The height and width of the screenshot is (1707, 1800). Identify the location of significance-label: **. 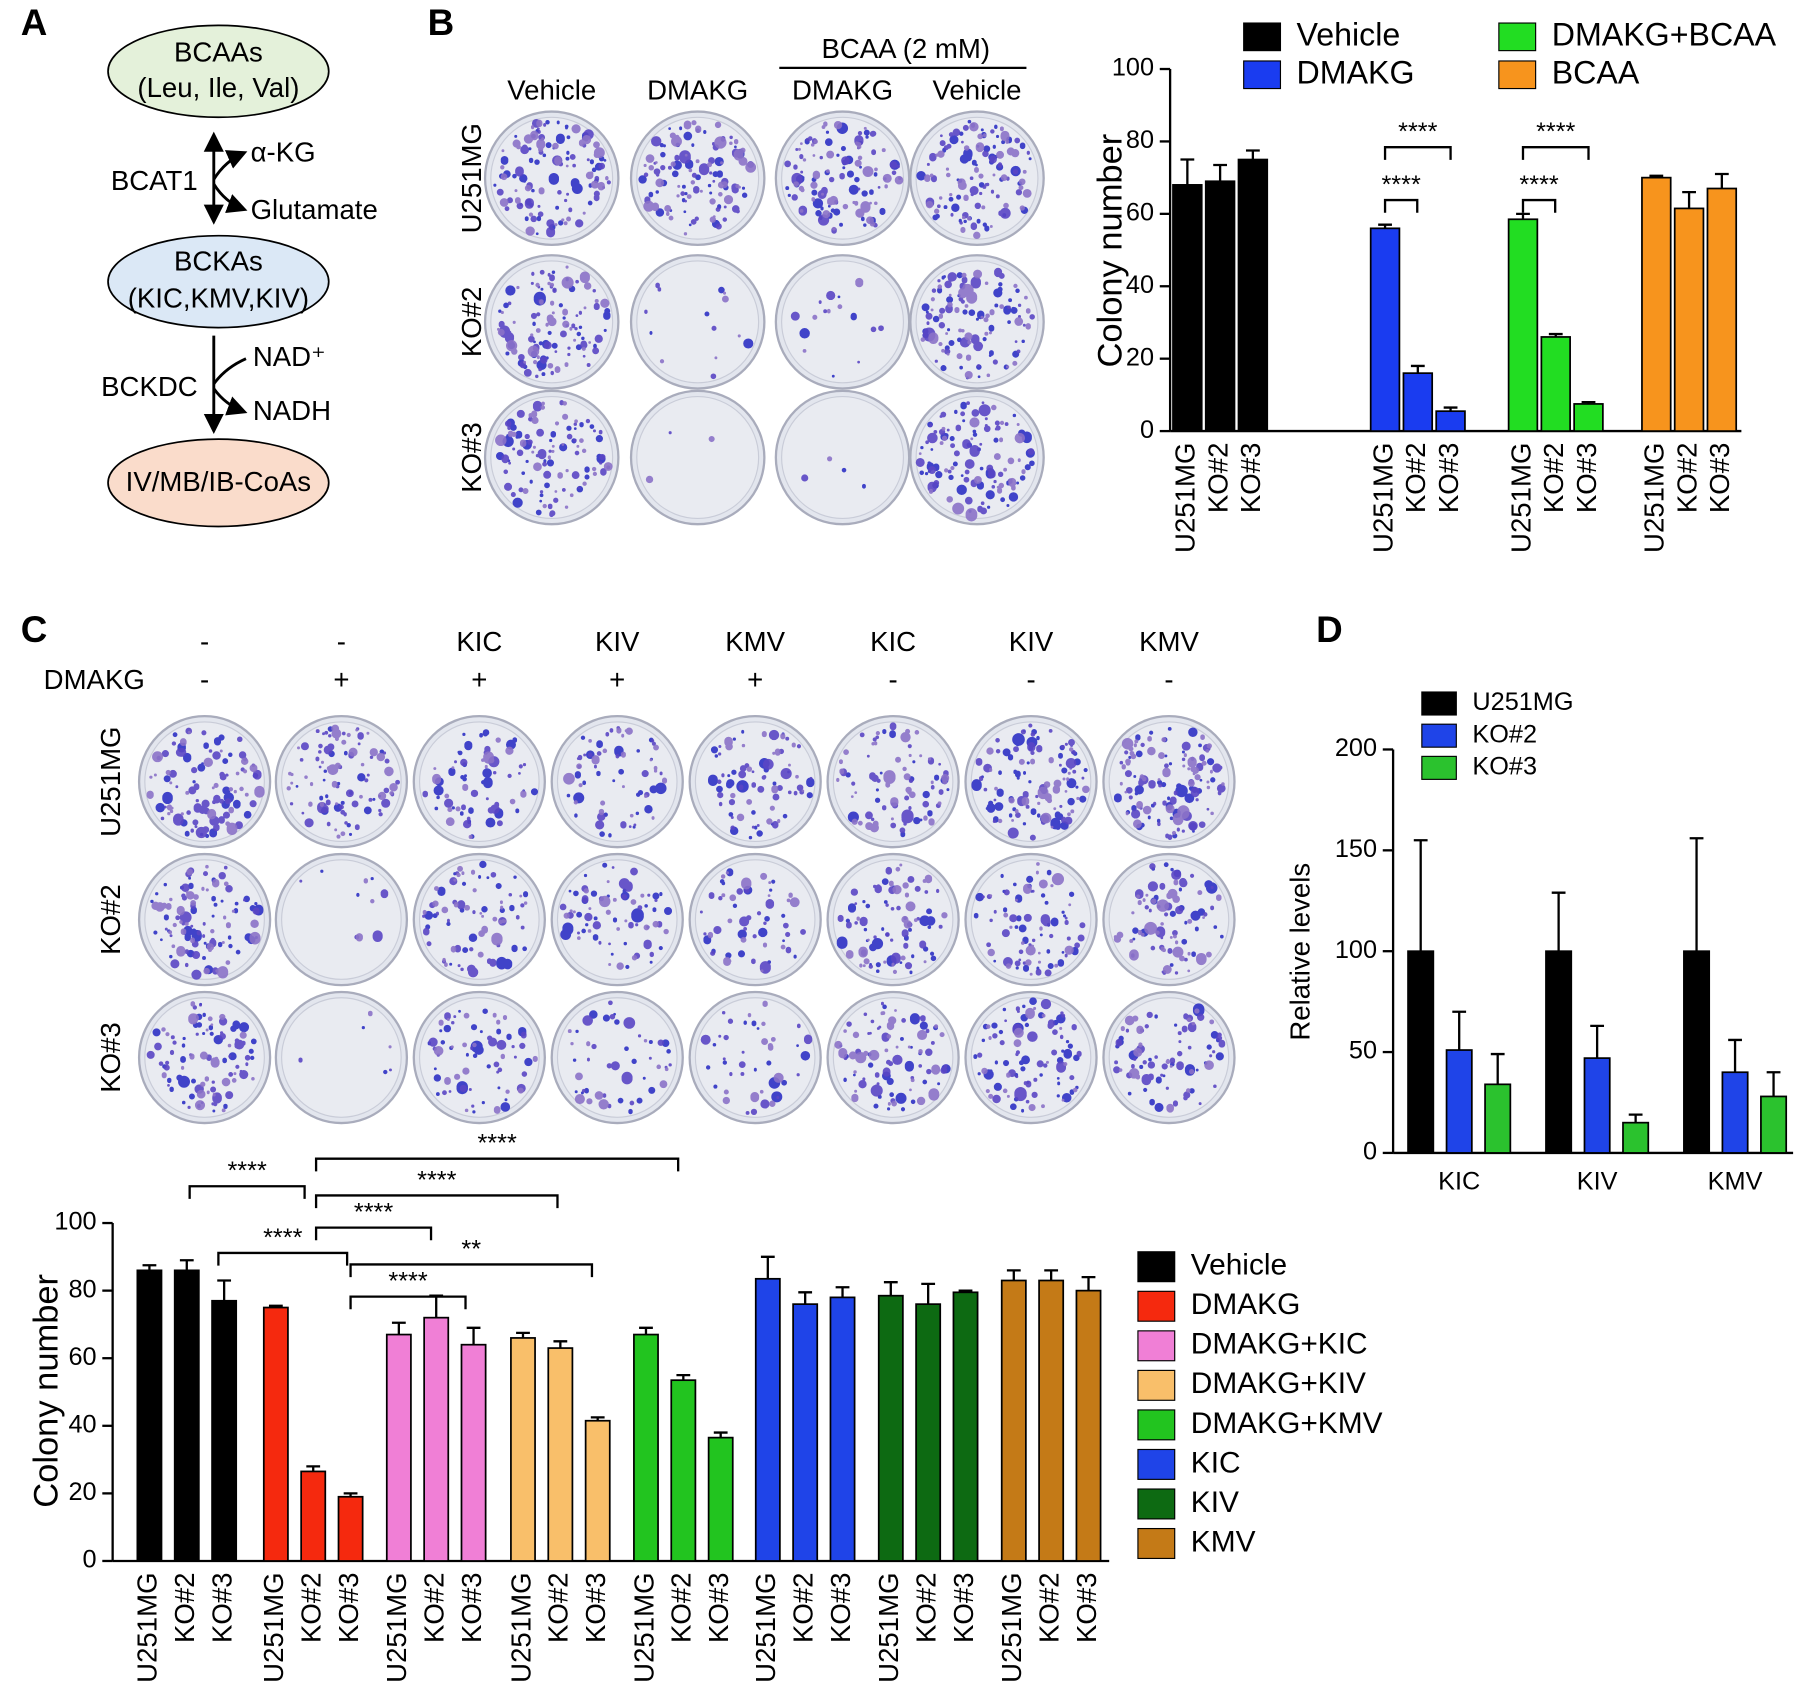
(471, 1249).